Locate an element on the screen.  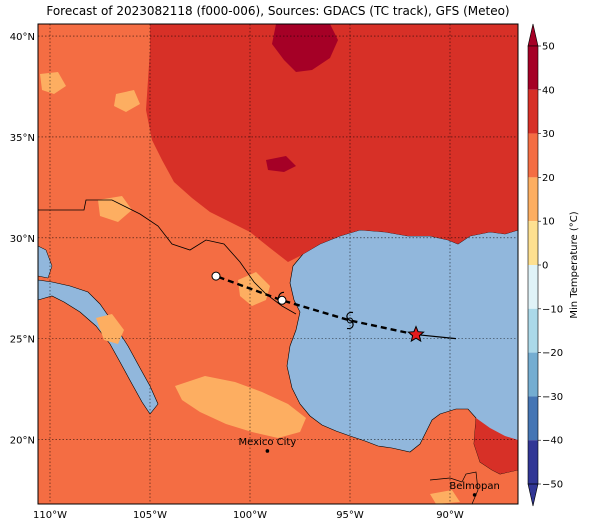
tropical-storm-symbol-icon is located at coordinates (350, 320).